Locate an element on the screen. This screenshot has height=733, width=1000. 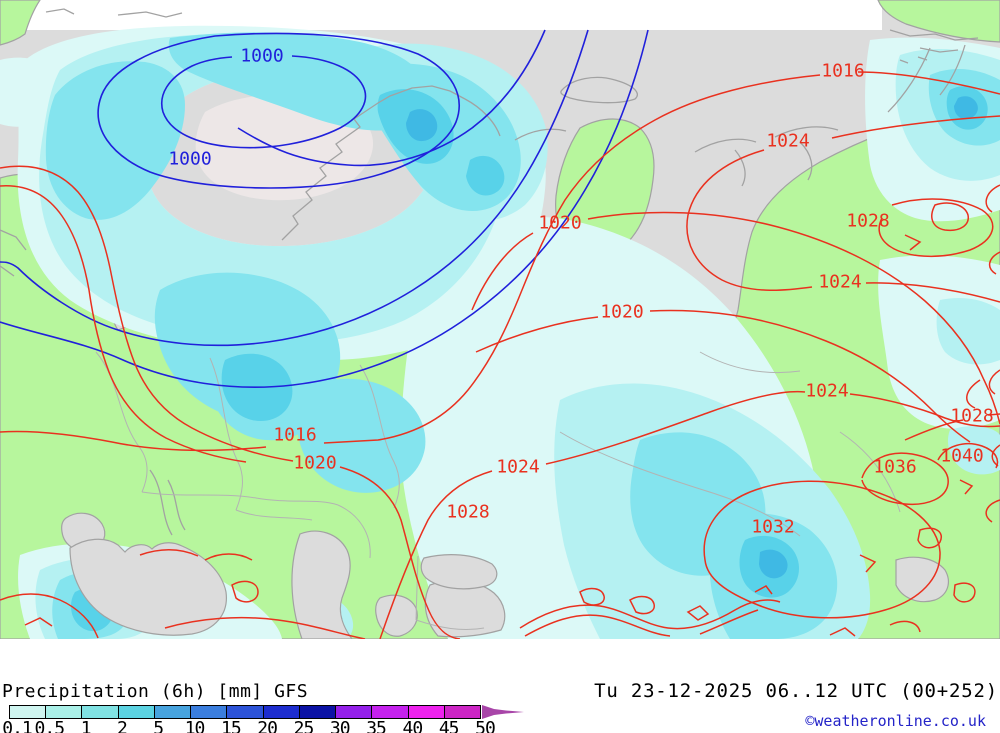
isobar-label-1032: 1032 is located at coordinates (773, 527).